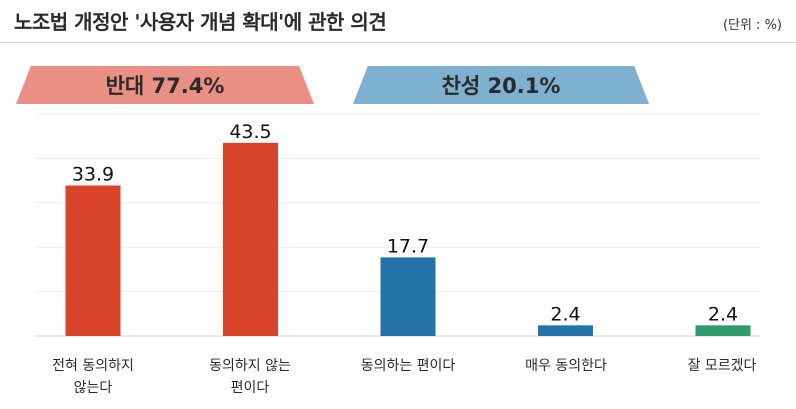 The image size is (796, 409). I want to click on category-label-agree: 동의하는 편이다, so click(408, 366).